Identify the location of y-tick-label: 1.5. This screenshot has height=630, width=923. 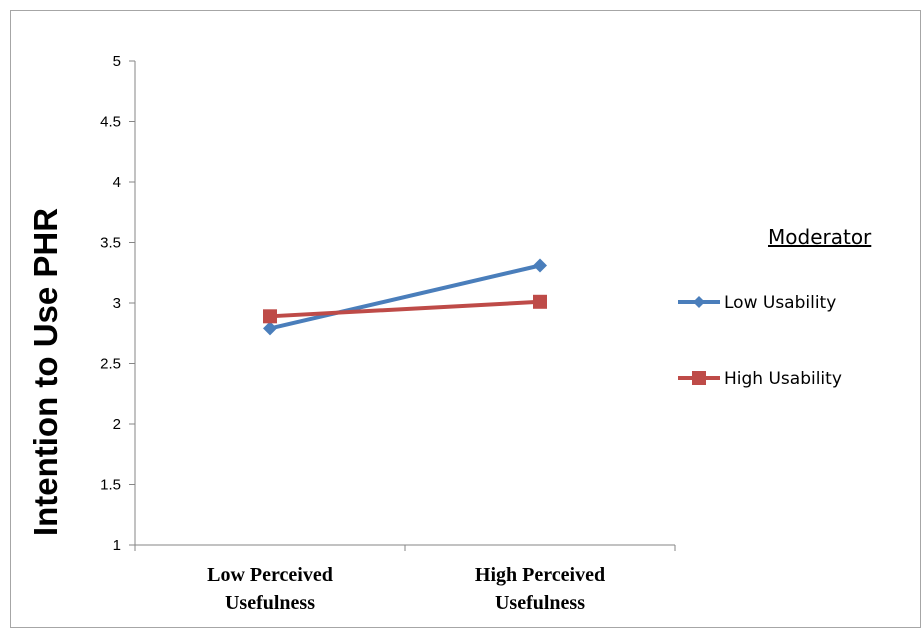
(110, 485).